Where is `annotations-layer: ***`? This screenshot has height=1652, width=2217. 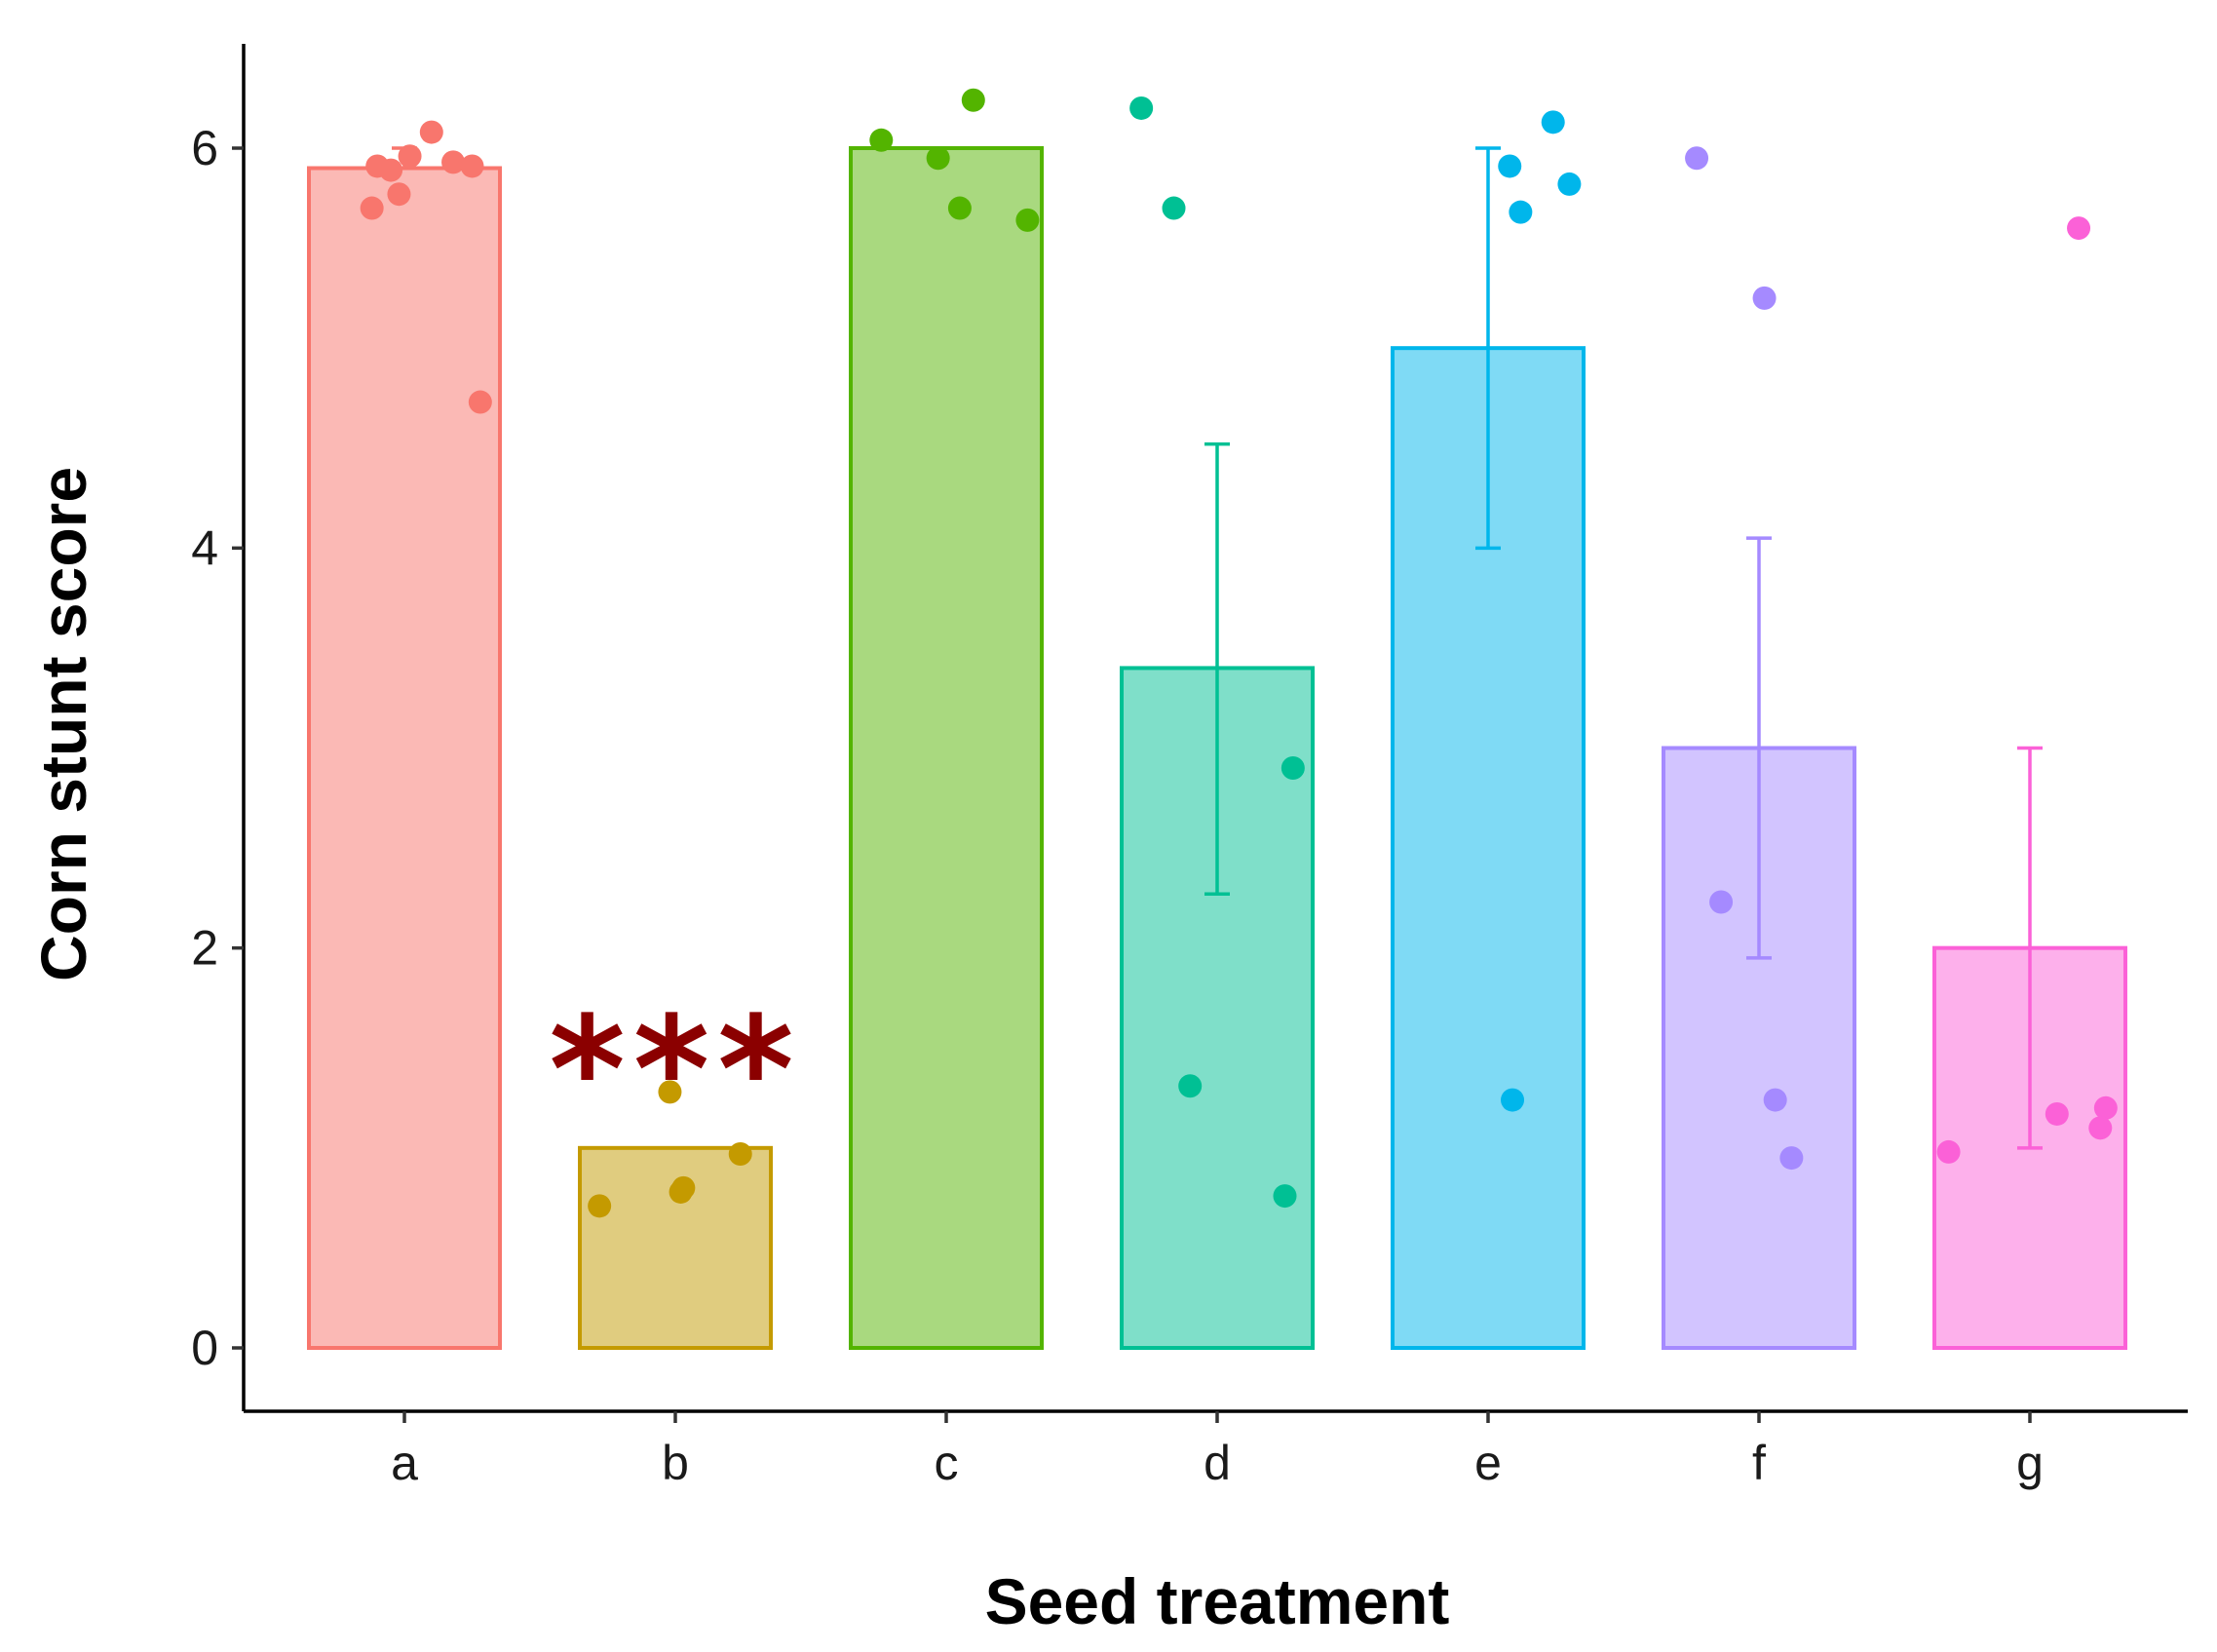 annotations-layer: *** is located at coordinates (675, 1071).